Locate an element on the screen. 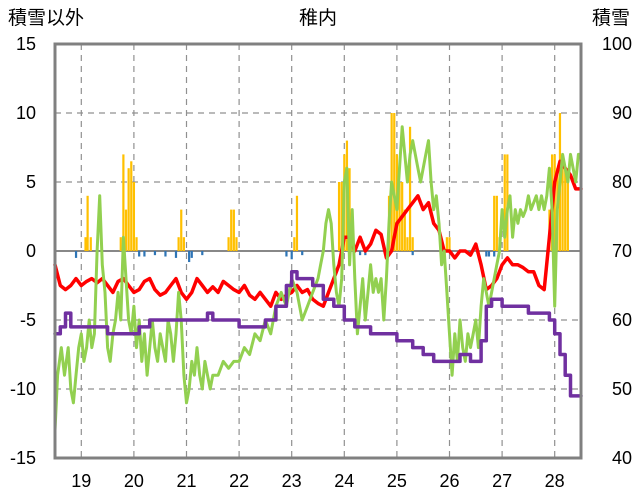 The height and width of the screenshot is (501, 636). x-tick-27: 27 is located at coordinates (502, 481).